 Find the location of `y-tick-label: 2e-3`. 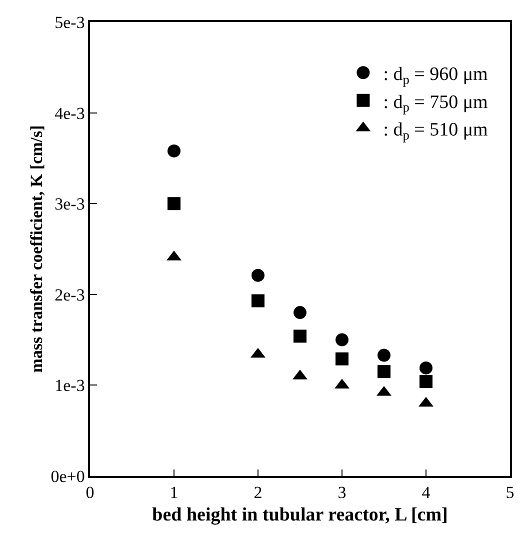

y-tick-label: 2e-3 is located at coordinates (69, 294).